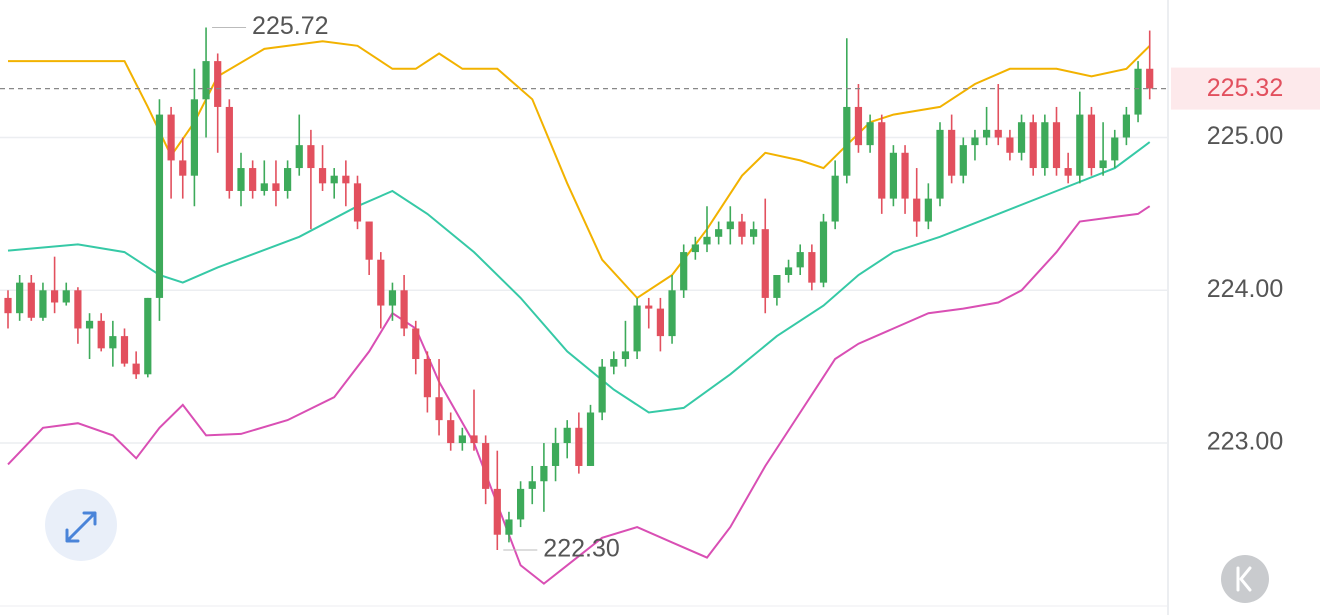 Image resolution: width=1320 pixels, height=615 pixels. I want to click on y-tick-label: 223.00, so click(1245, 442).